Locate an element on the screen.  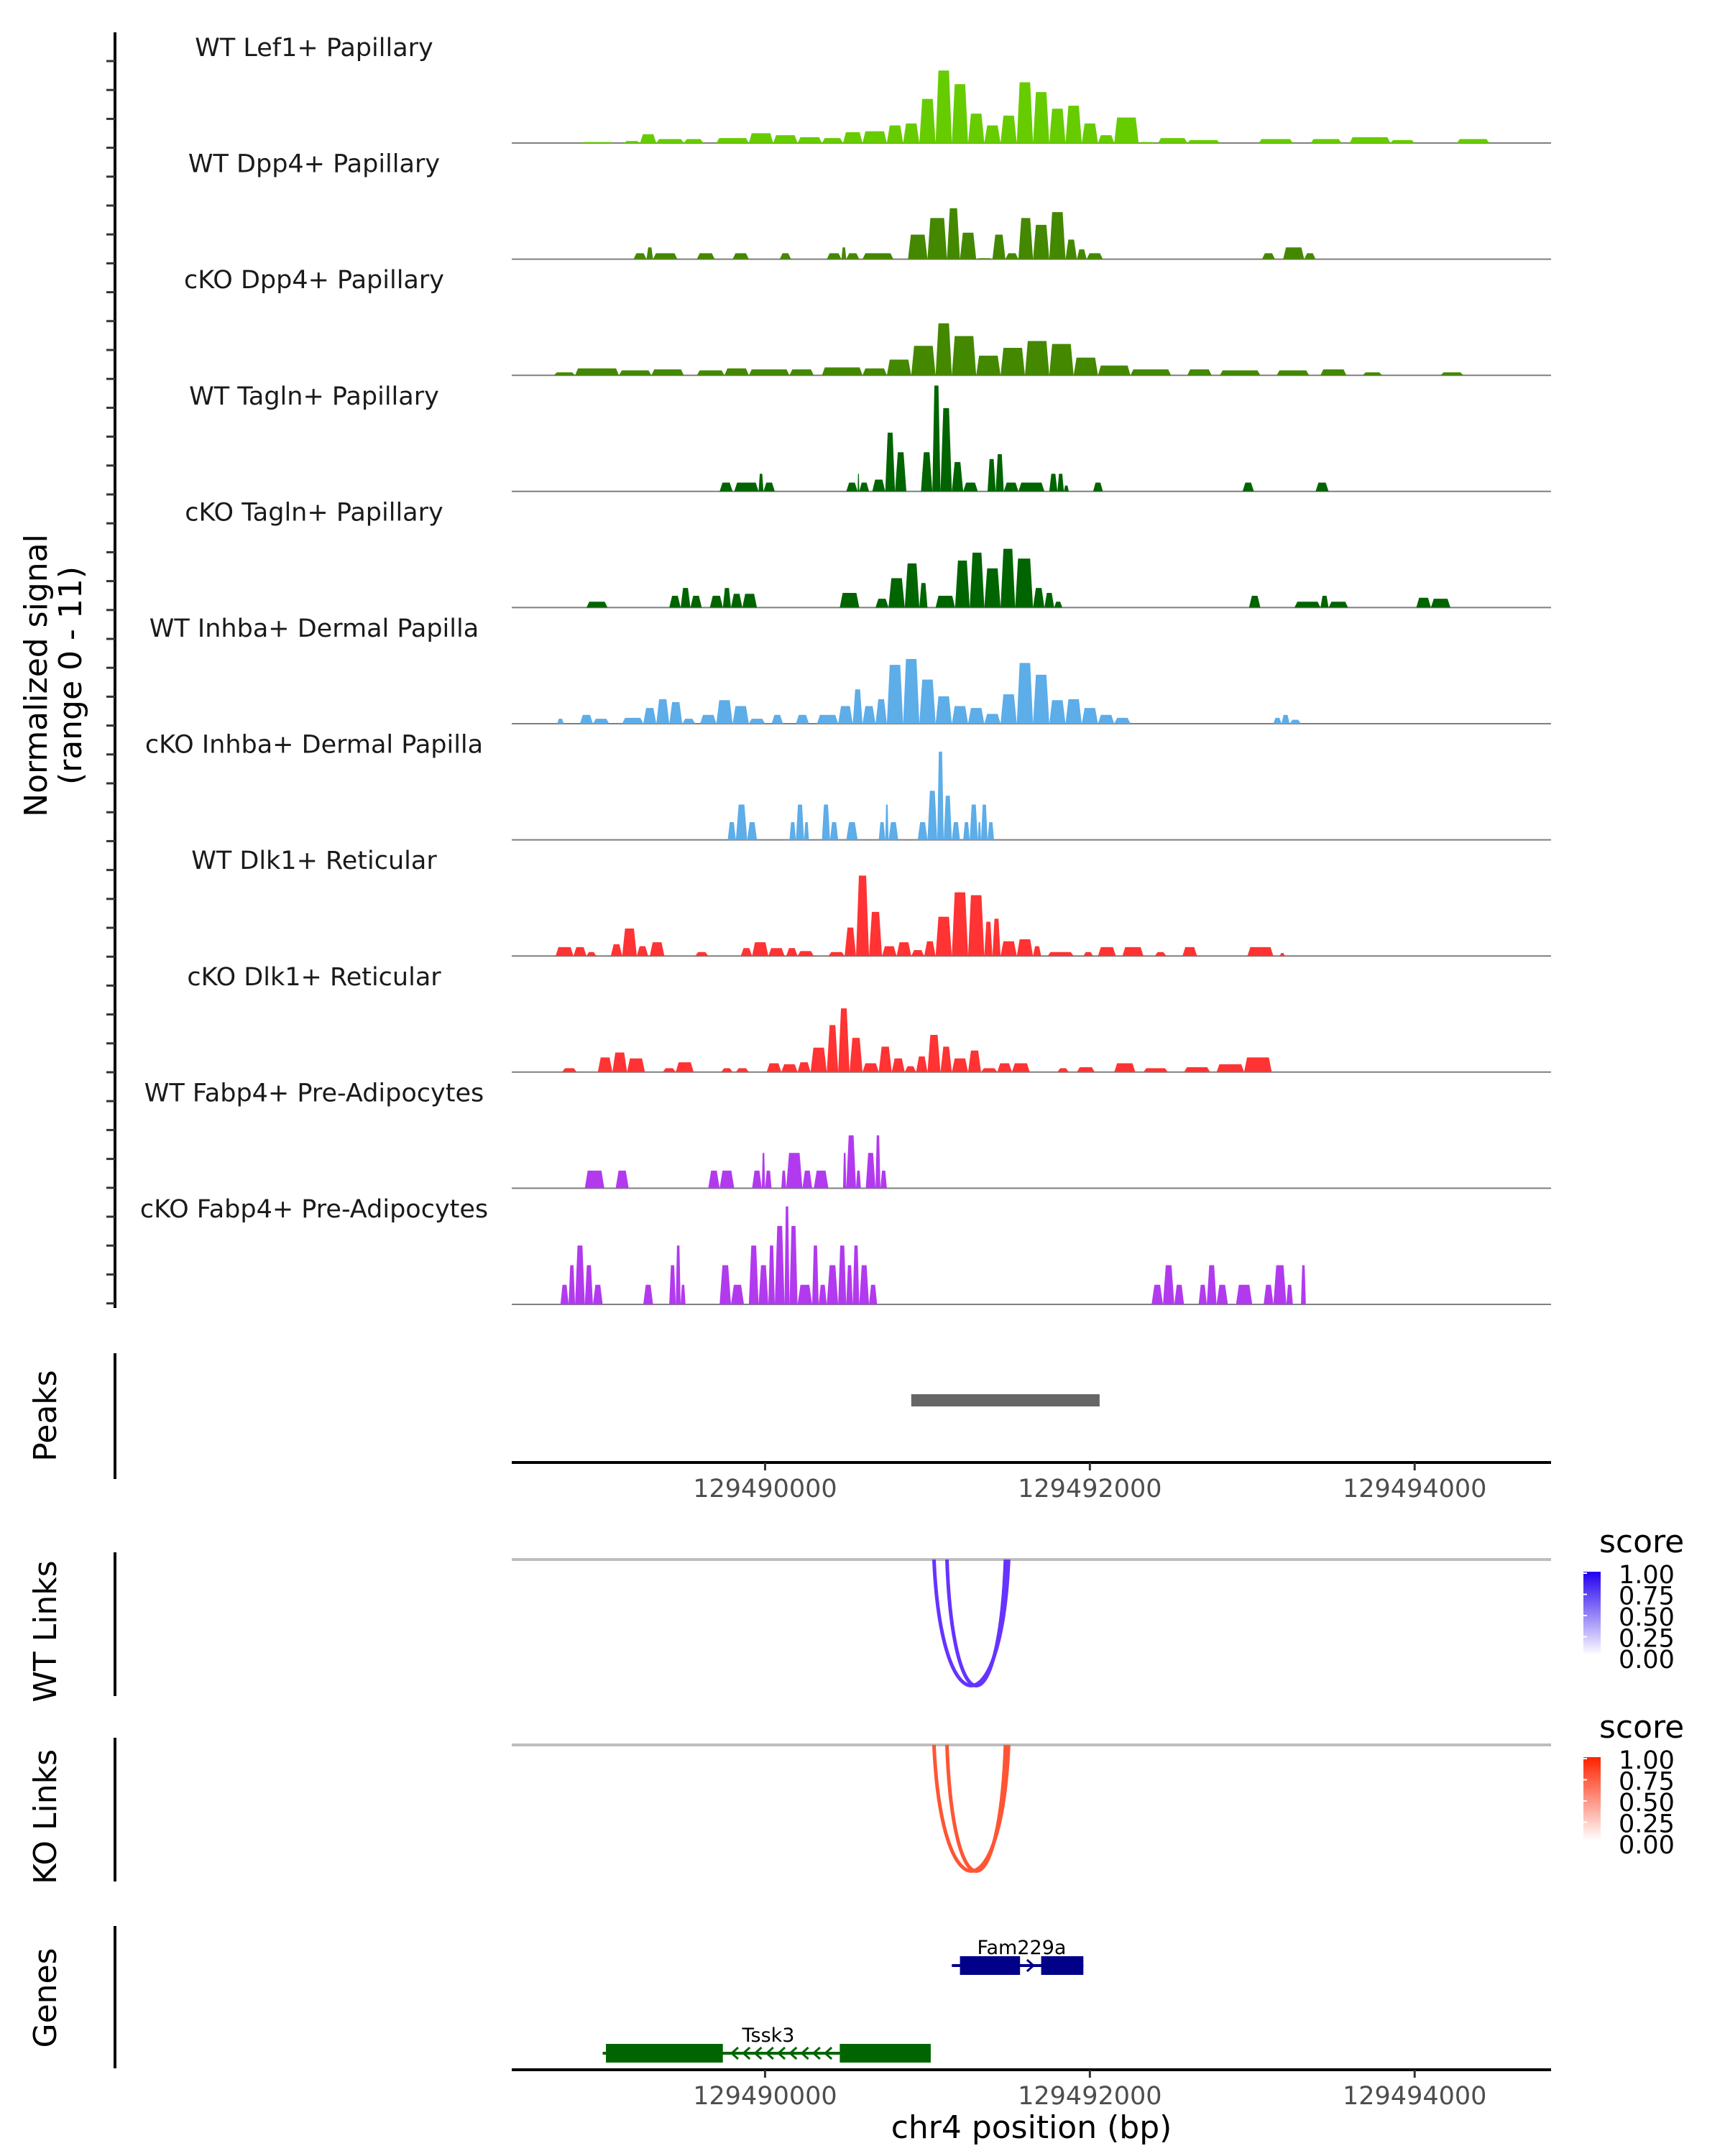
x-axis-tick-label: 129492000 is located at coordinates (1090, 1489).